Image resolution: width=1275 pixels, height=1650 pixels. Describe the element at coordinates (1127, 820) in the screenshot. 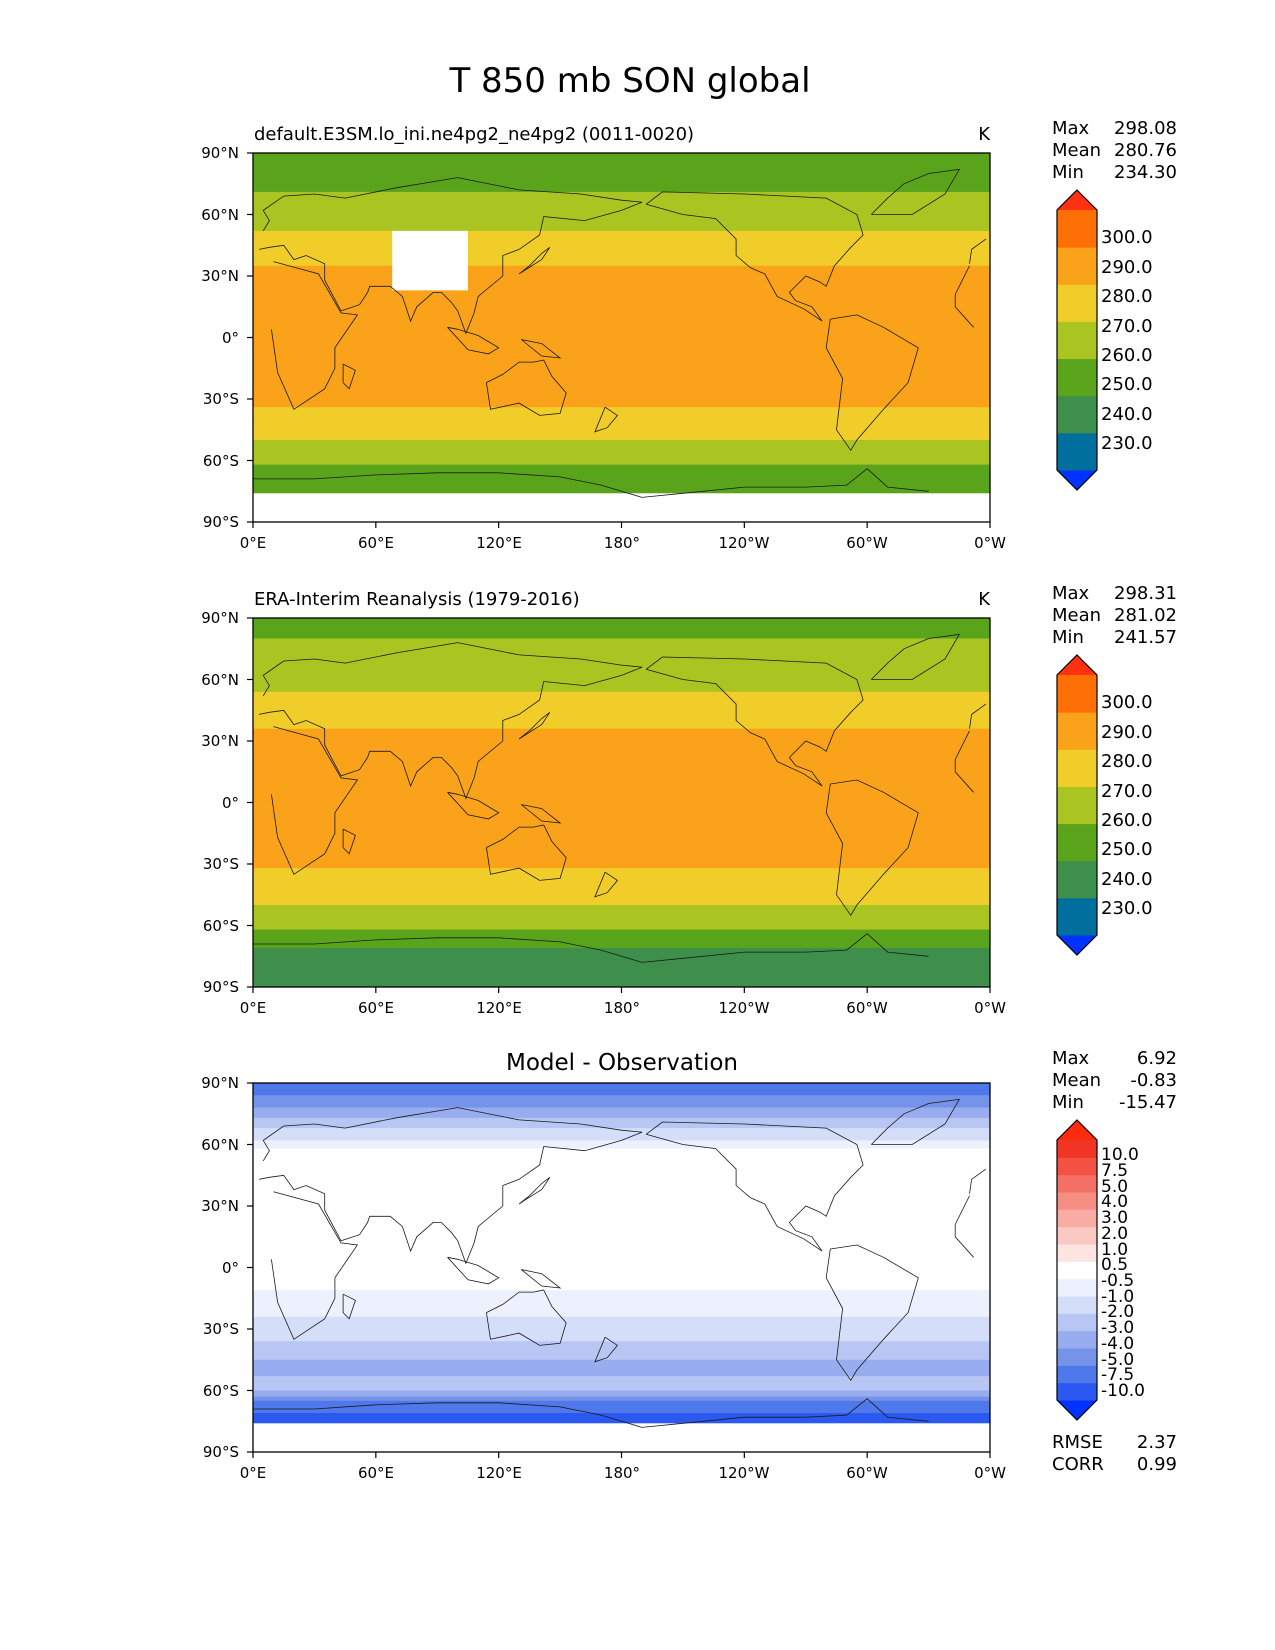

I see `colorbar-tick-label: 260.0` at that location.